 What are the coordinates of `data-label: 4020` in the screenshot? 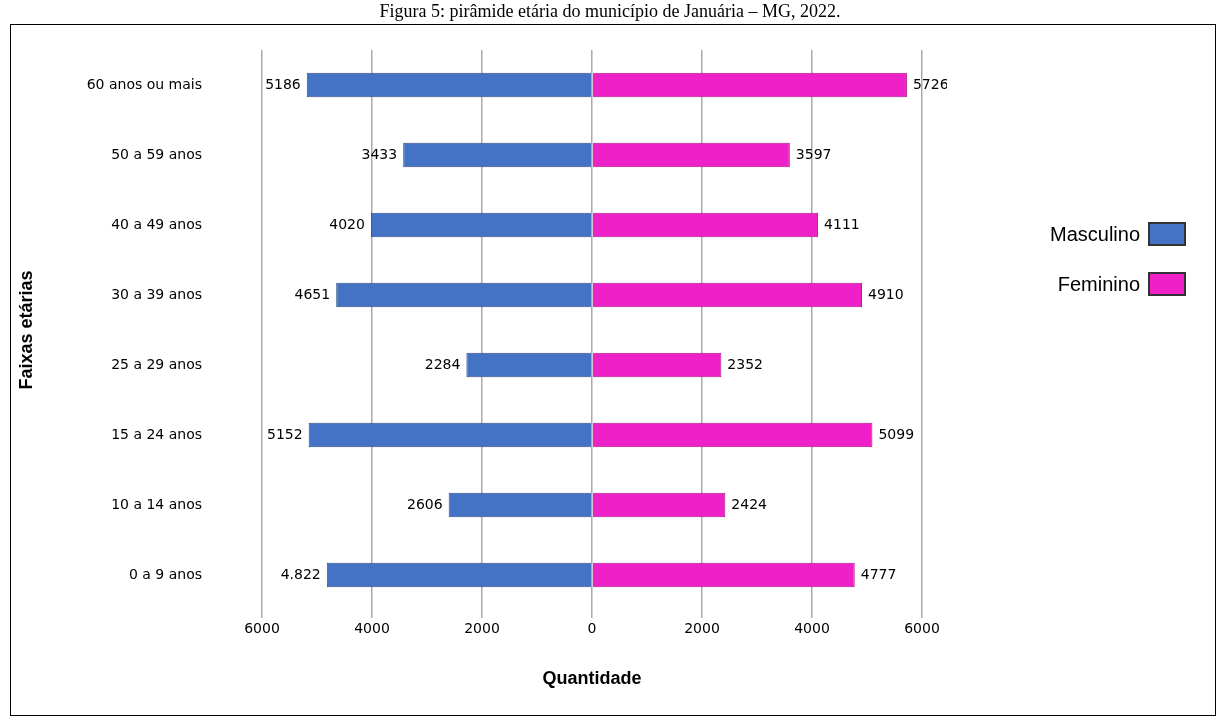 It's located at (347, 223).